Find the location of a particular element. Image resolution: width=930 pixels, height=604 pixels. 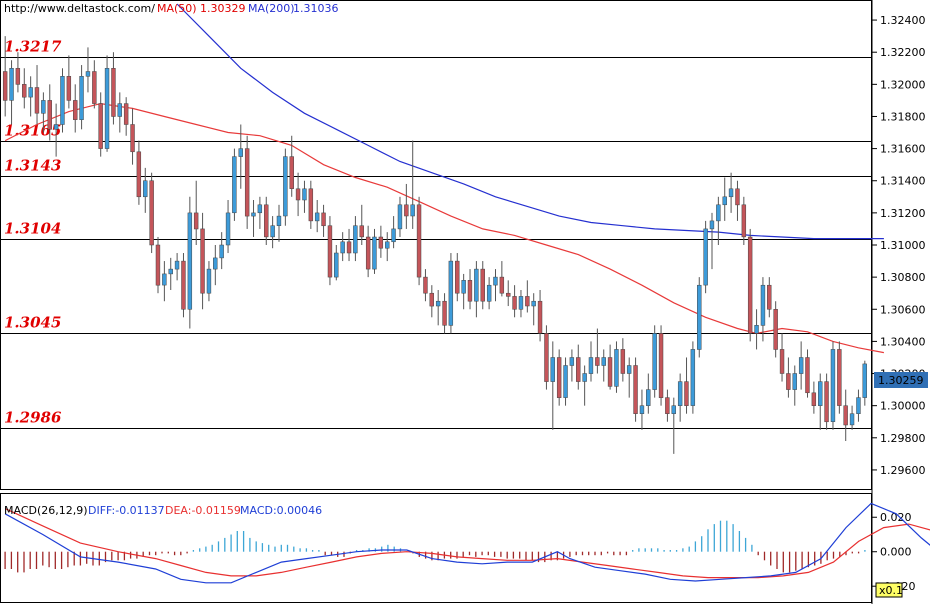

price-tick-label: 1.29800 is located at coordinates (903, 438).